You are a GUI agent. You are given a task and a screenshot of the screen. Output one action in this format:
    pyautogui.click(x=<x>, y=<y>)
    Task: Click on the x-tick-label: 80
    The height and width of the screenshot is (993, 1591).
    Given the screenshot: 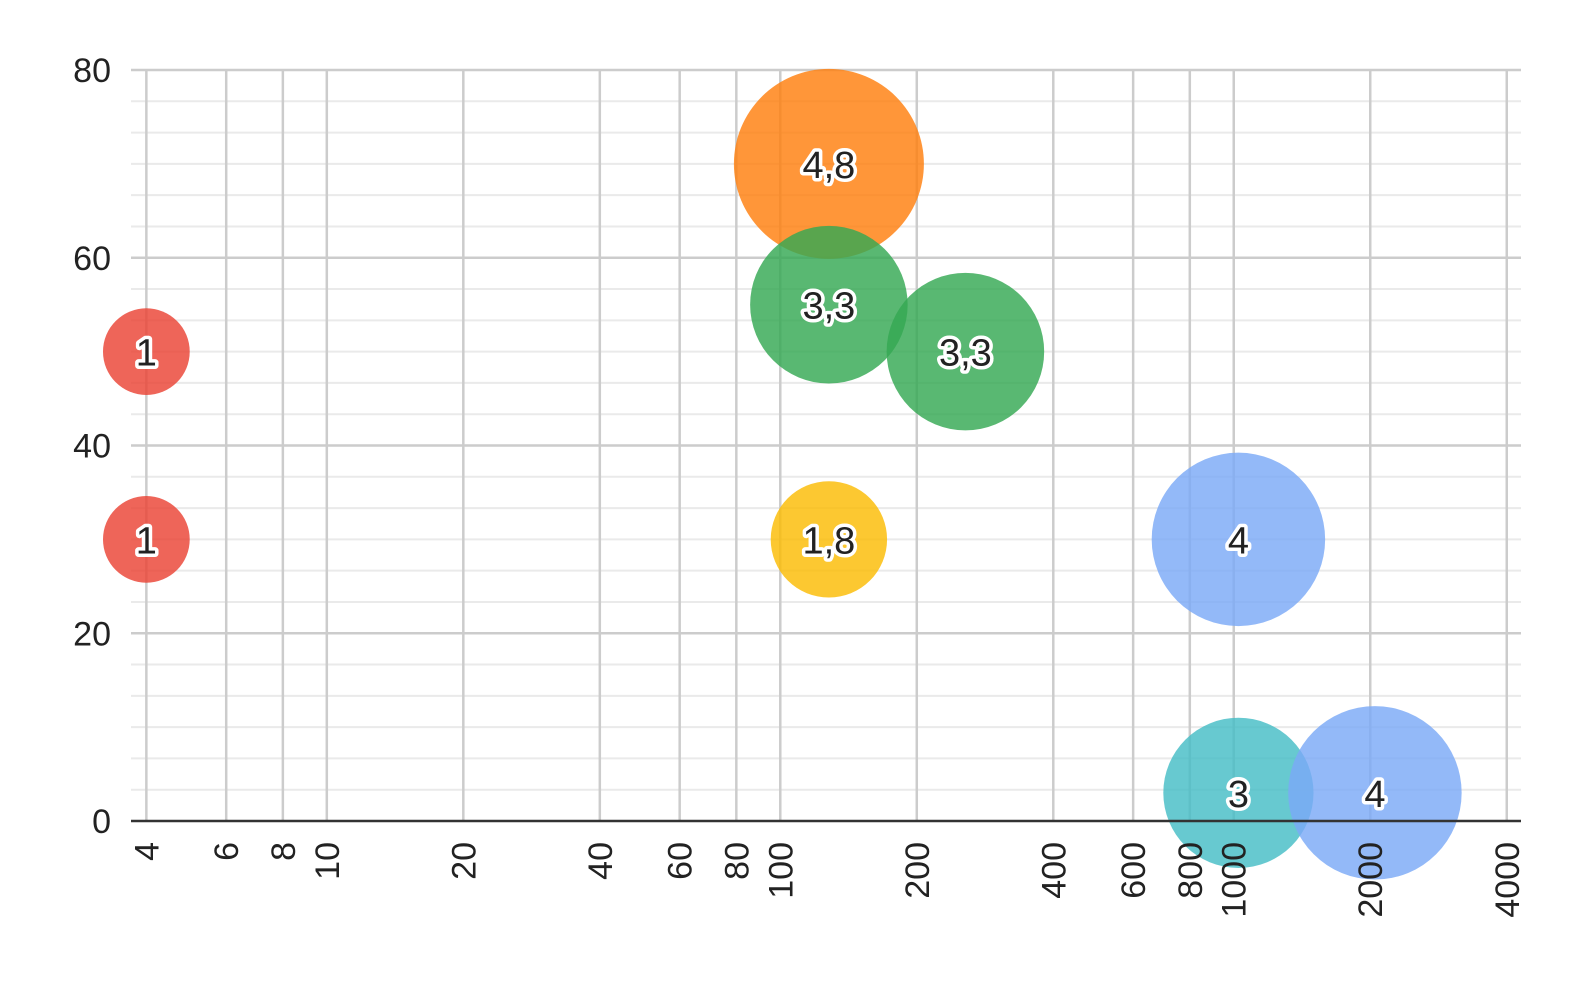 What is the action you would take?
    pyautogui.click(x=737, y=861)
    